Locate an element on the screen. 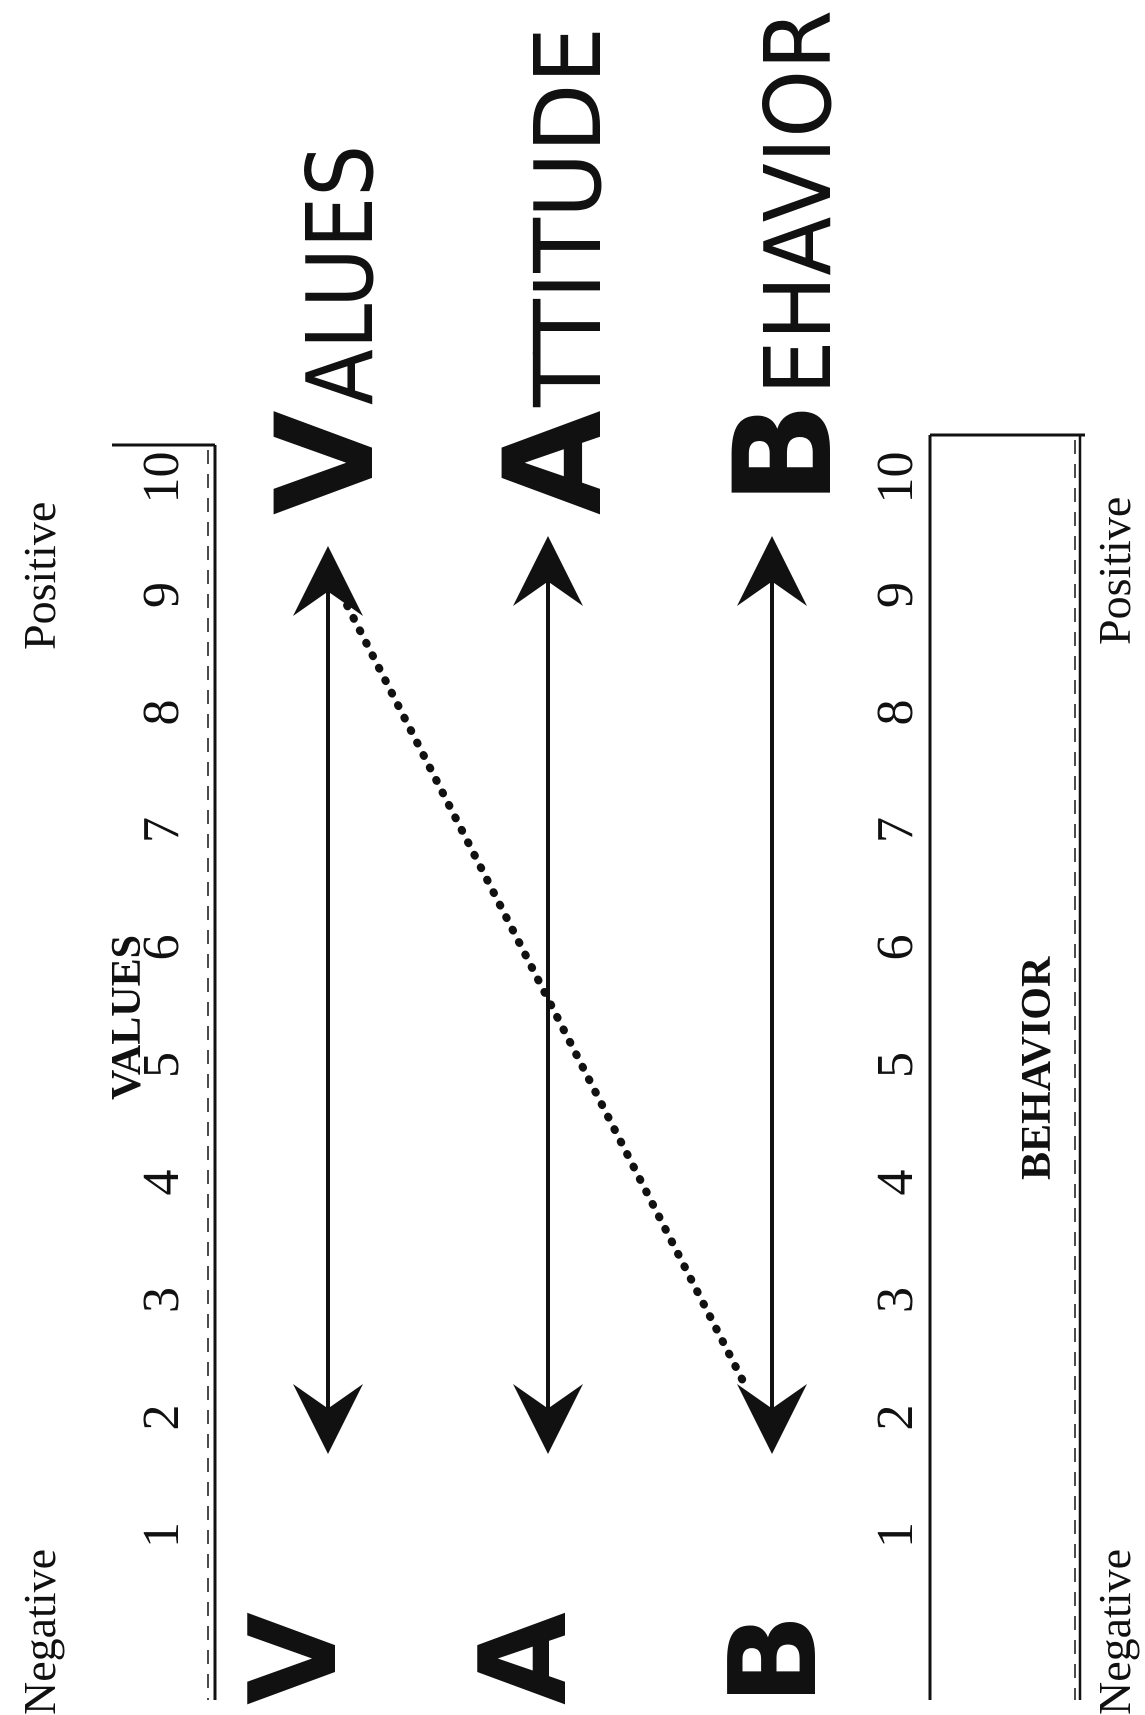 The image size is (1145, 1715). values-tick-10: 10 is located at coordinates (161, 478).